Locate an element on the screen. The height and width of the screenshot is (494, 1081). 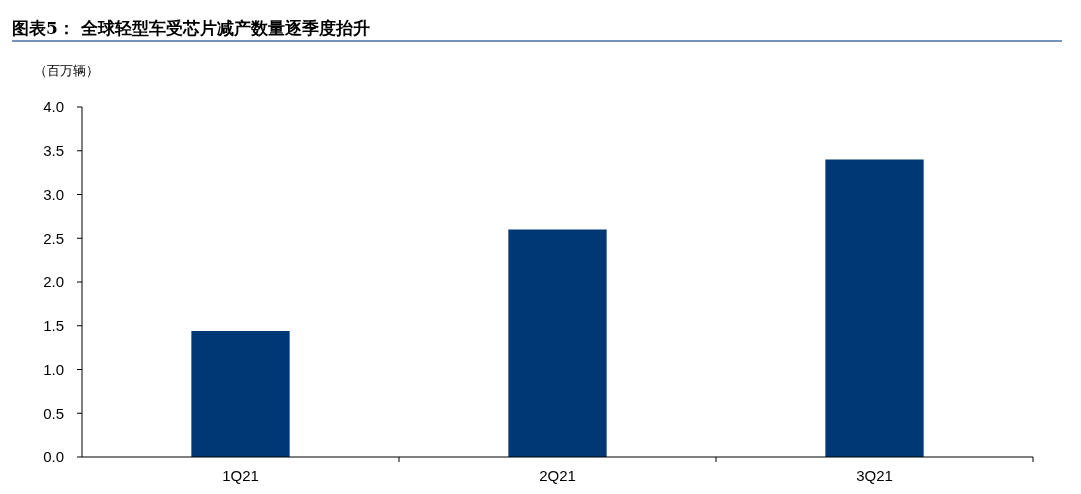
x-tick-label: 1Q21 is located at coordinates (240, 475).